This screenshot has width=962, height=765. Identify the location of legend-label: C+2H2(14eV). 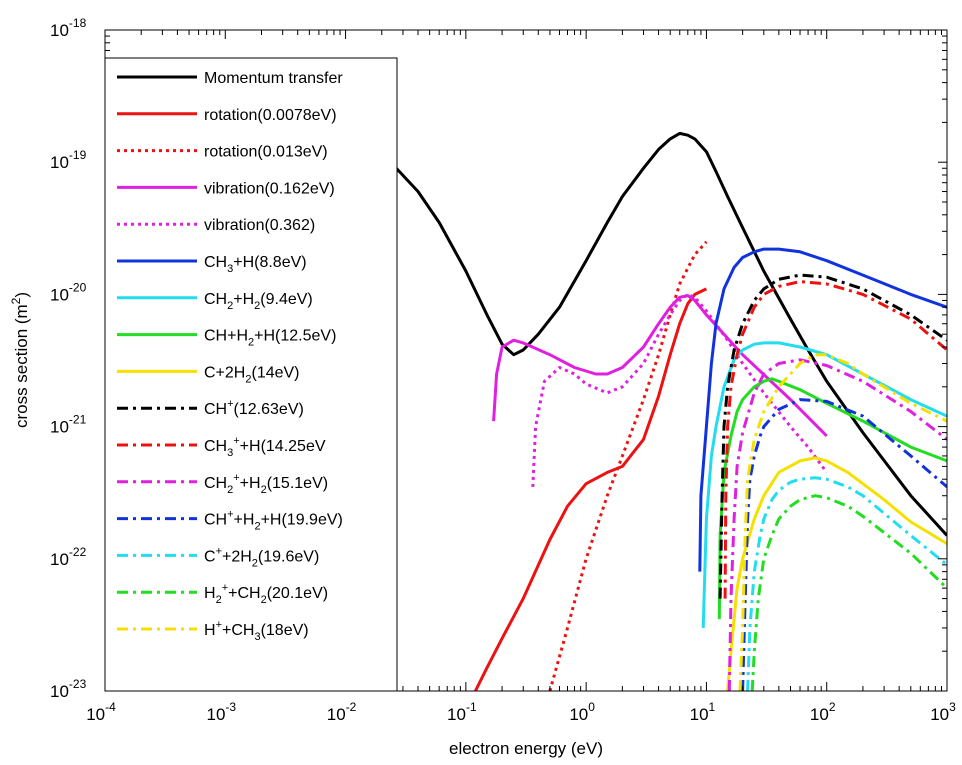
(252, 374).